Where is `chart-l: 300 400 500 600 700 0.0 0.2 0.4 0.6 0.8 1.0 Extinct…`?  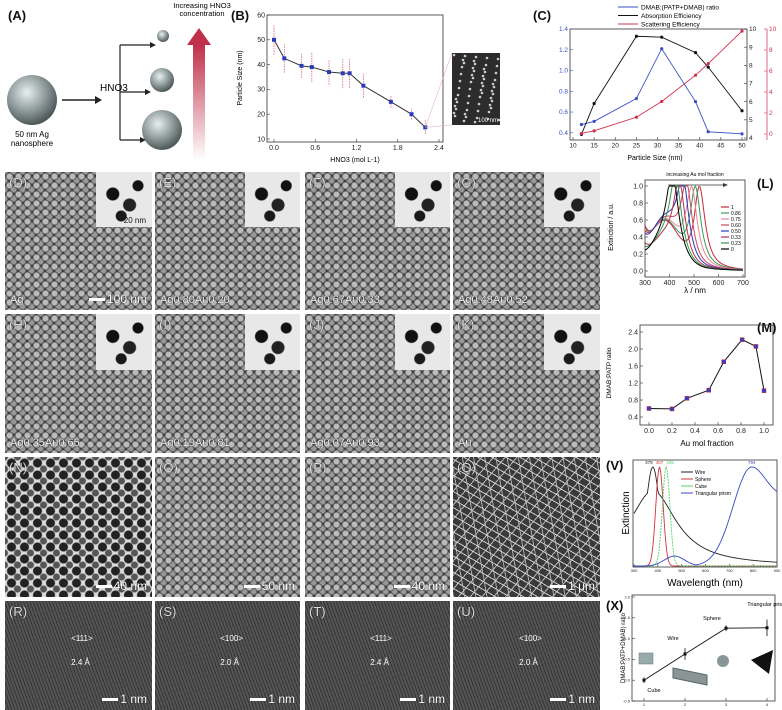
chart-l: 300 400 500 600 700 0.0 0.2 0.4 0.6 0.8 1.0 Extinct… is located at coordinates (678, 233).